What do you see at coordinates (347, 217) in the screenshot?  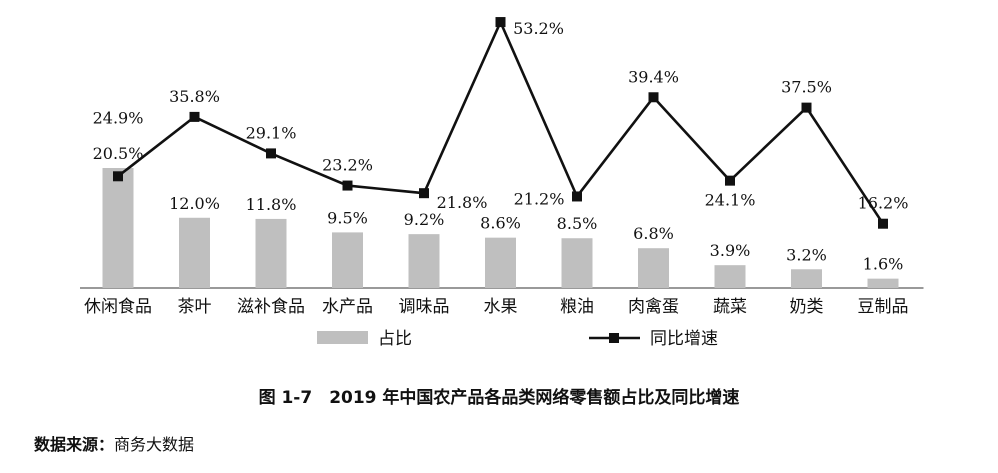 I see `bar-data-label: 9.5%` at bounding box center [347, 217].